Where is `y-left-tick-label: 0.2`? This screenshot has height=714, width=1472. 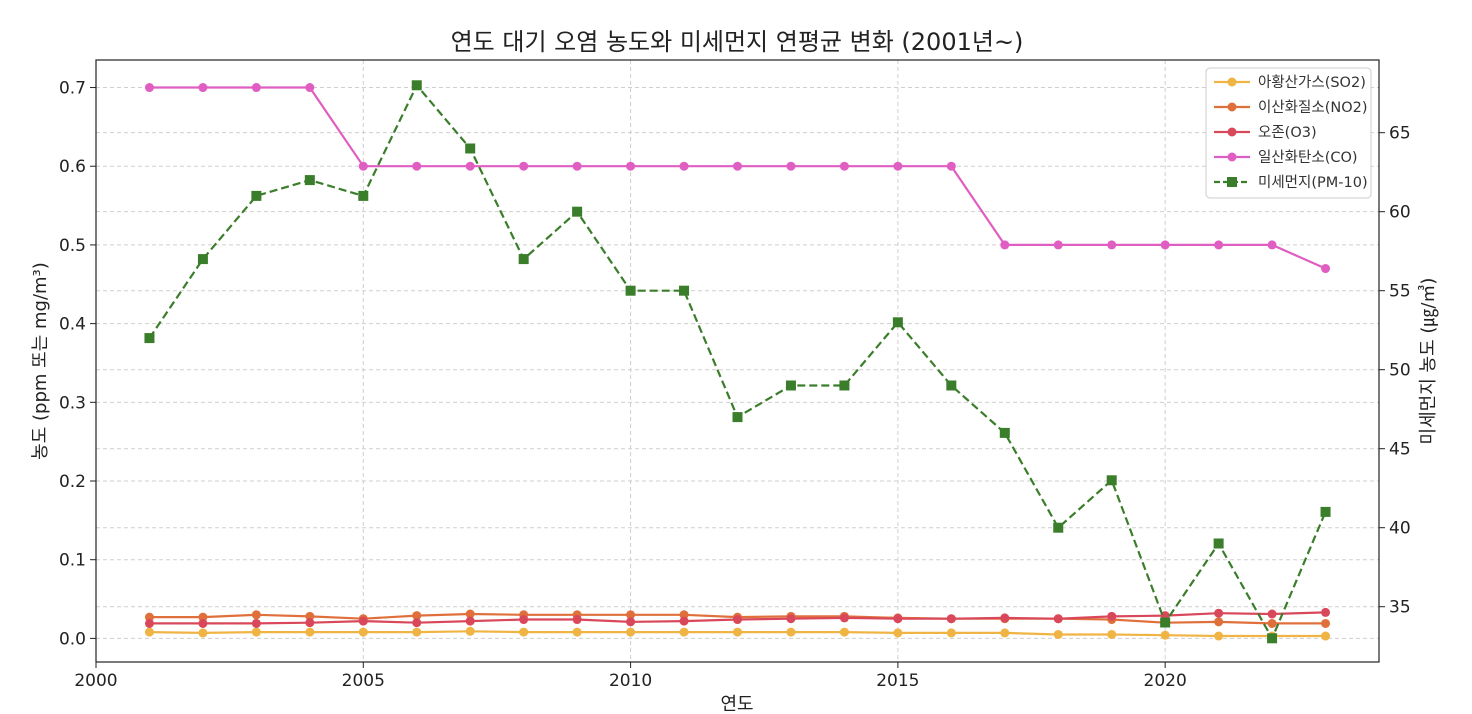
y-left-tick-label: 0.2 is located at coordinates (72, 482).